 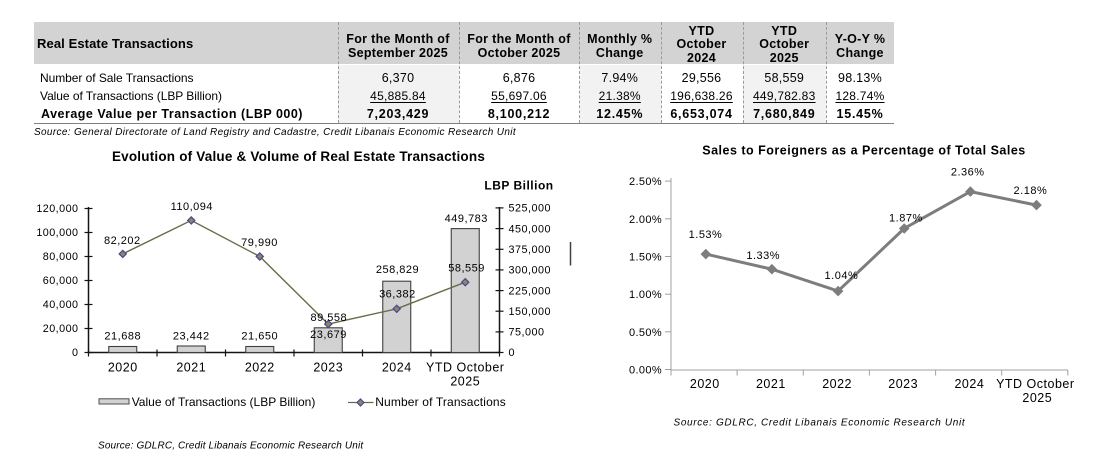 What do you see at coordinates (530, 250) in the screenshot?
I see `svg-text: 375,000` at bounding box center [530, 250].